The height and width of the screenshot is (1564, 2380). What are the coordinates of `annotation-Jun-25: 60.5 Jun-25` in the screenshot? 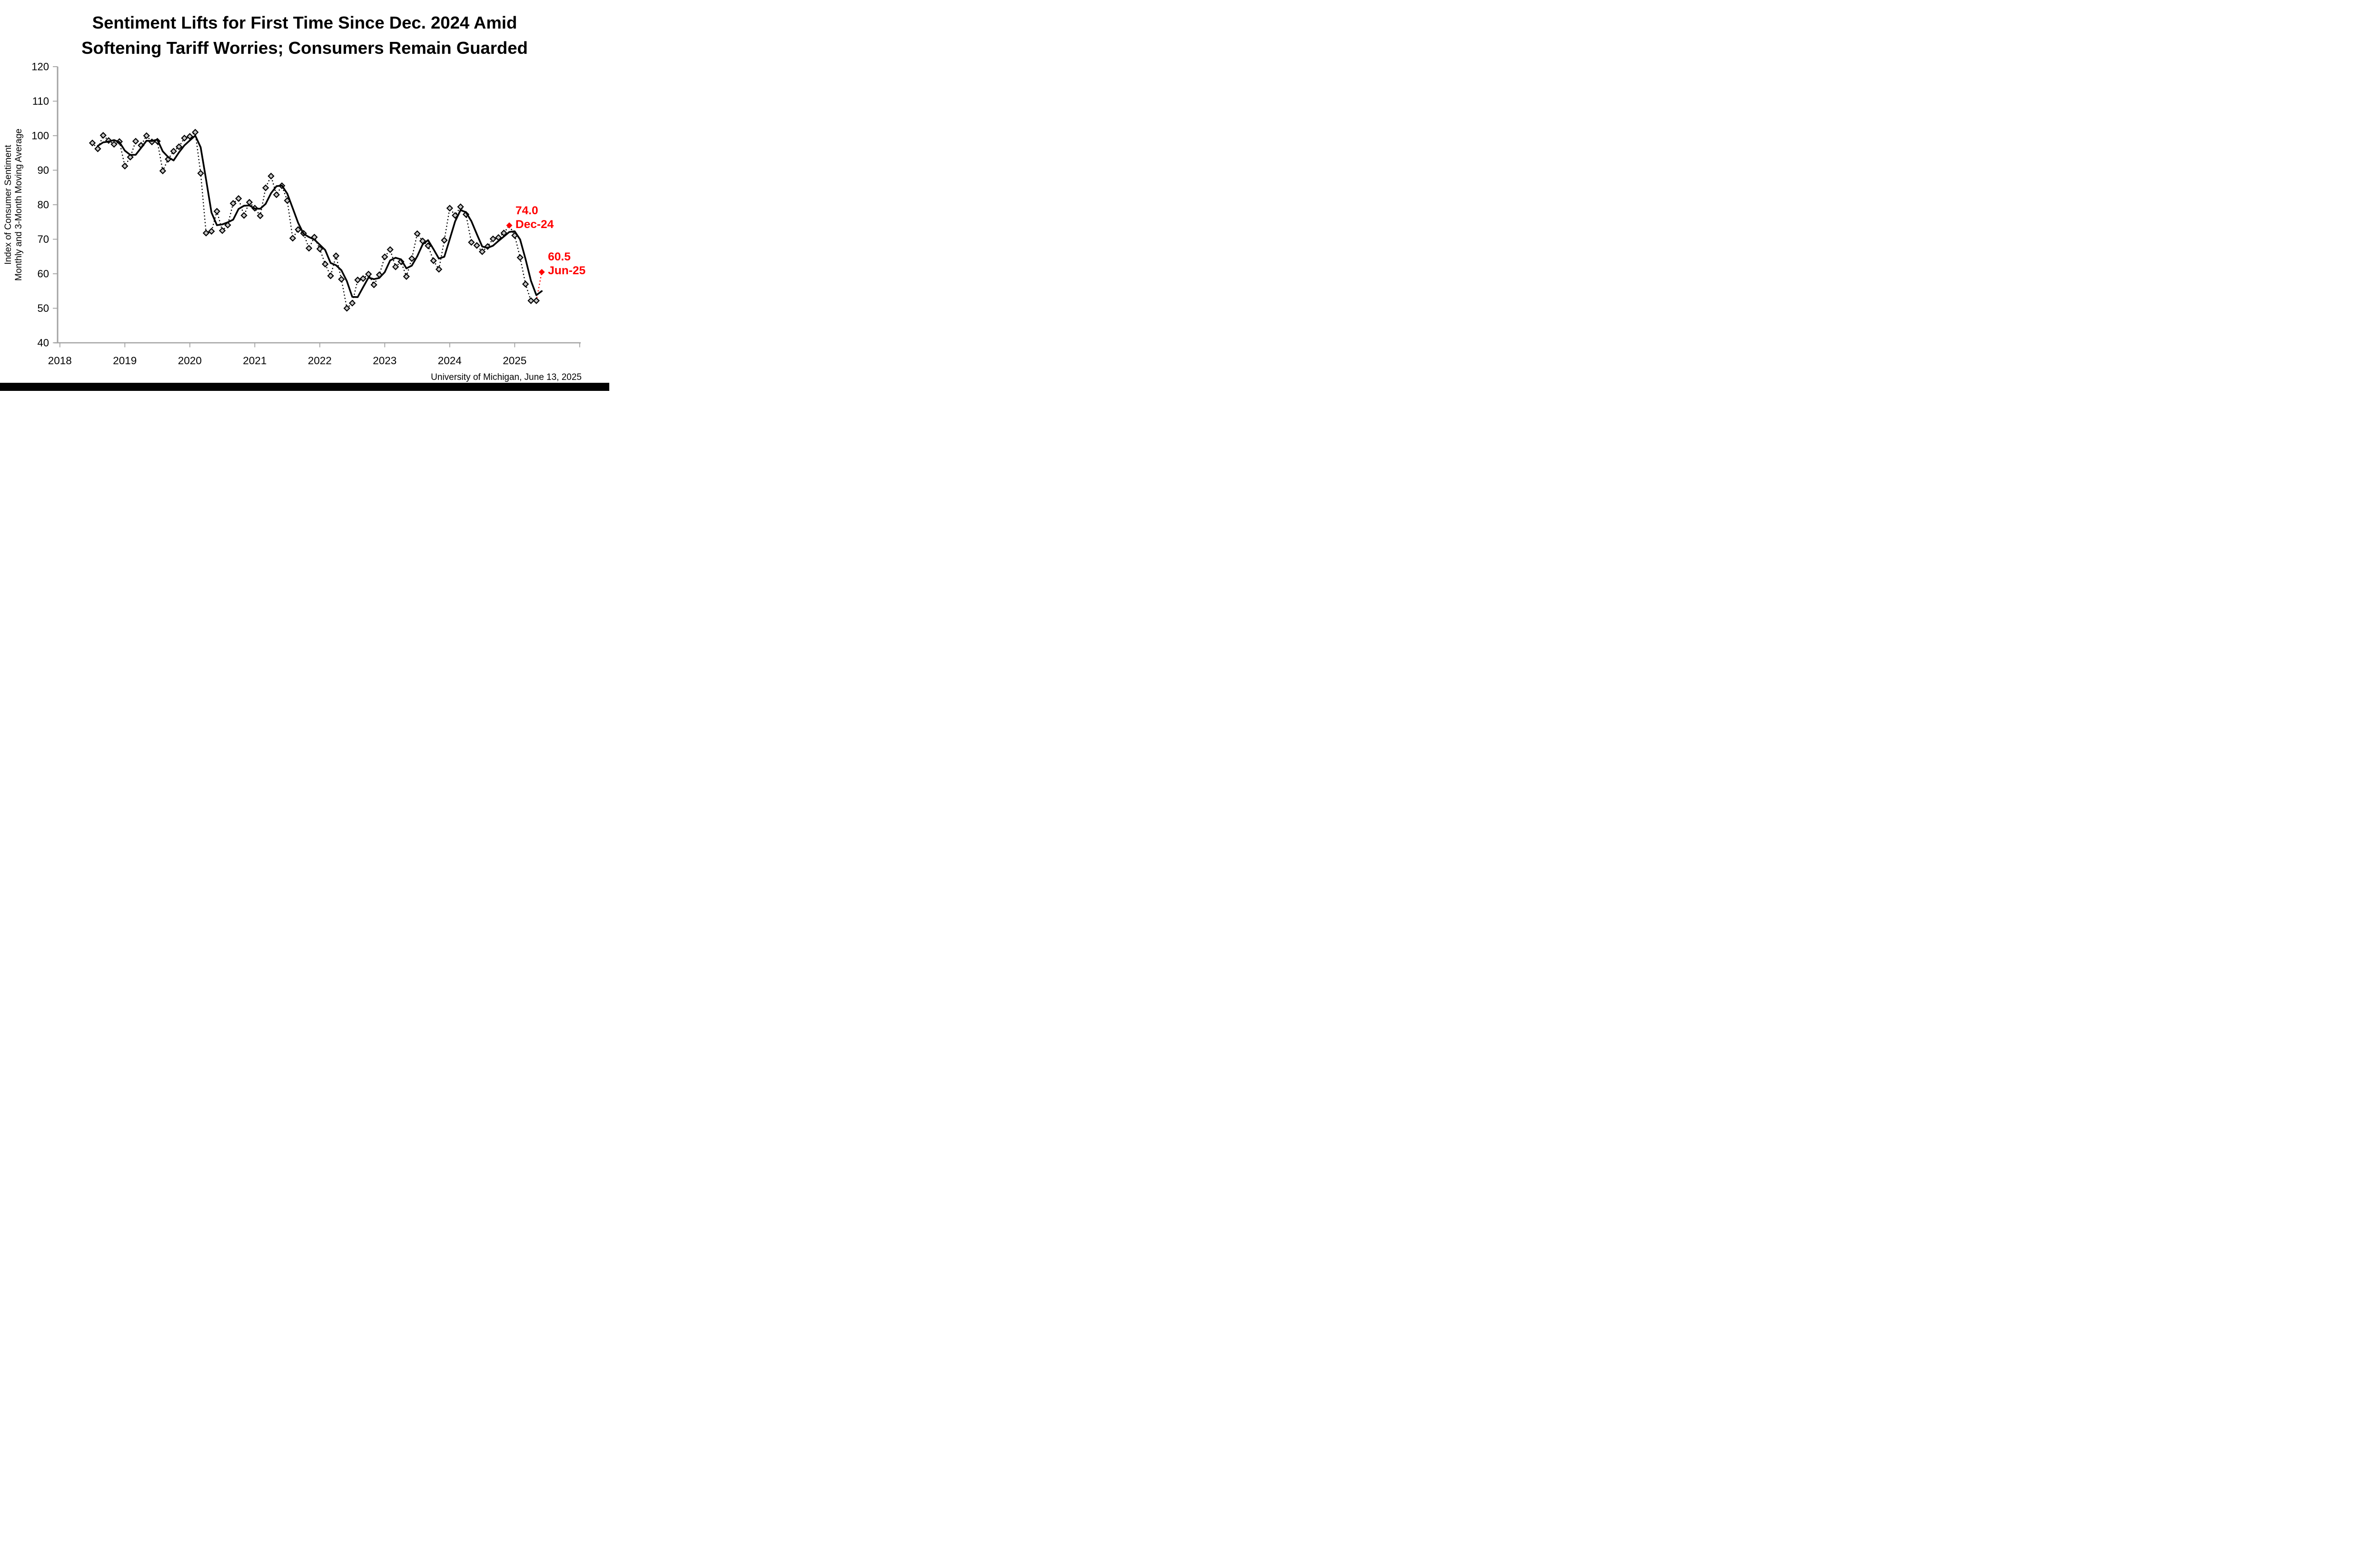 It's located at (566, 264).